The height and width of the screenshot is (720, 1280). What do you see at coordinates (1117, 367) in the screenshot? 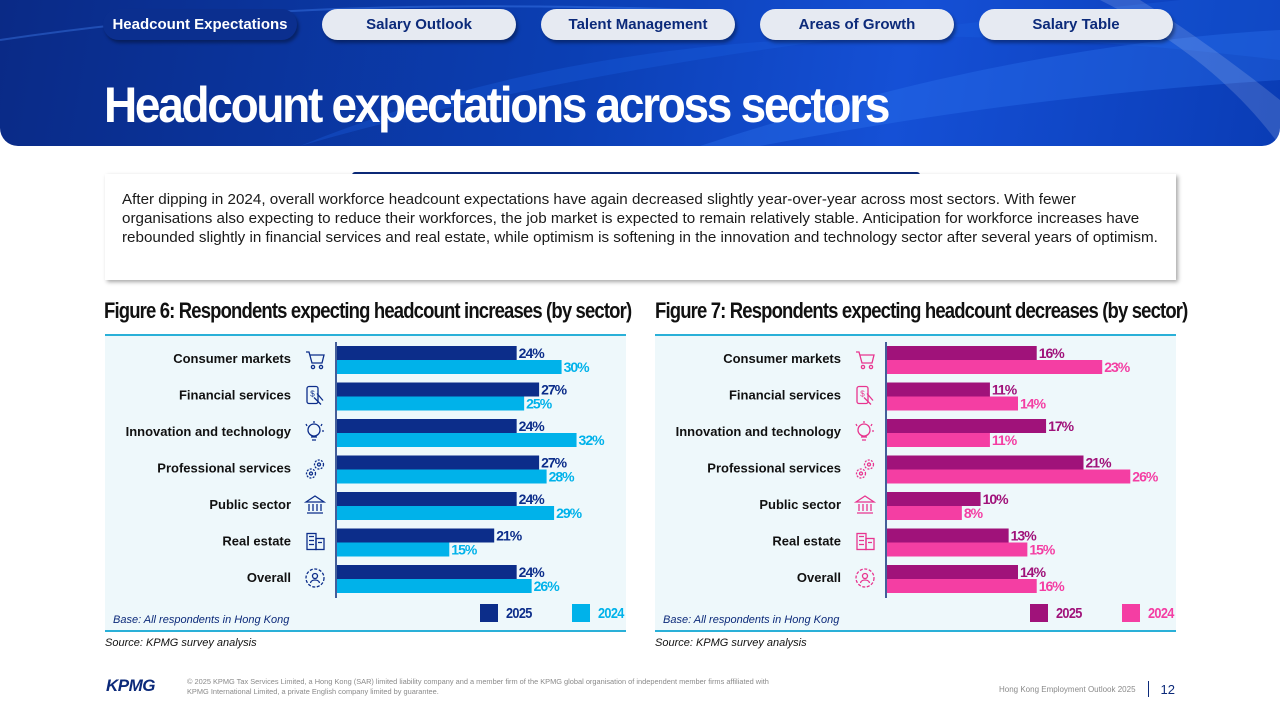
I see `data-label-2024: 23%` at bounding box center [1117, 367].